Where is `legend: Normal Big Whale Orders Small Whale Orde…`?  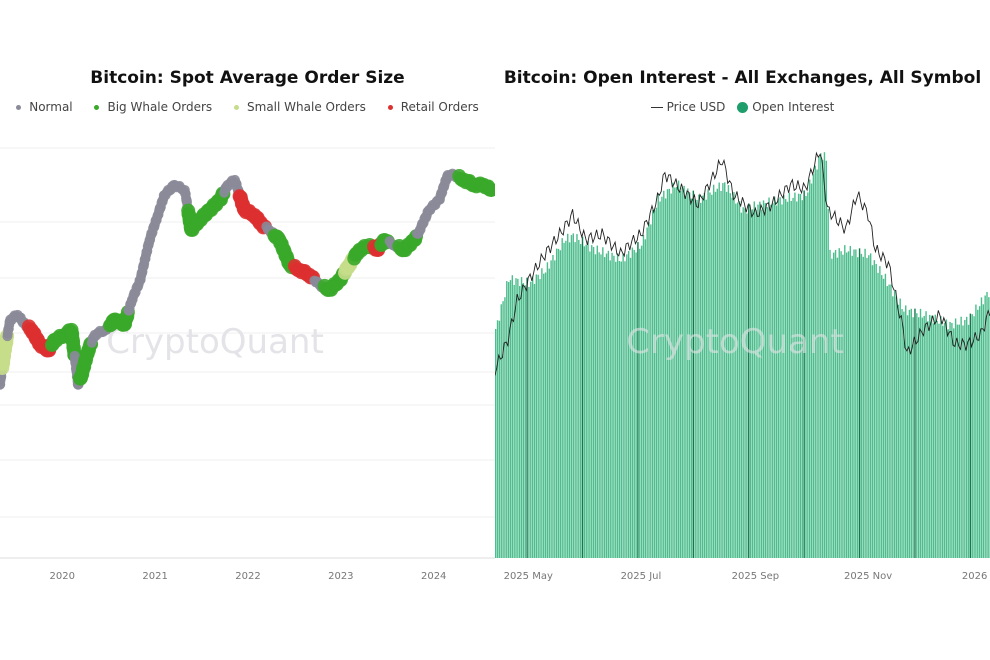
legend: Normal Big Whale Orders Small Whale Orde… is located at coordinates (247, 107).